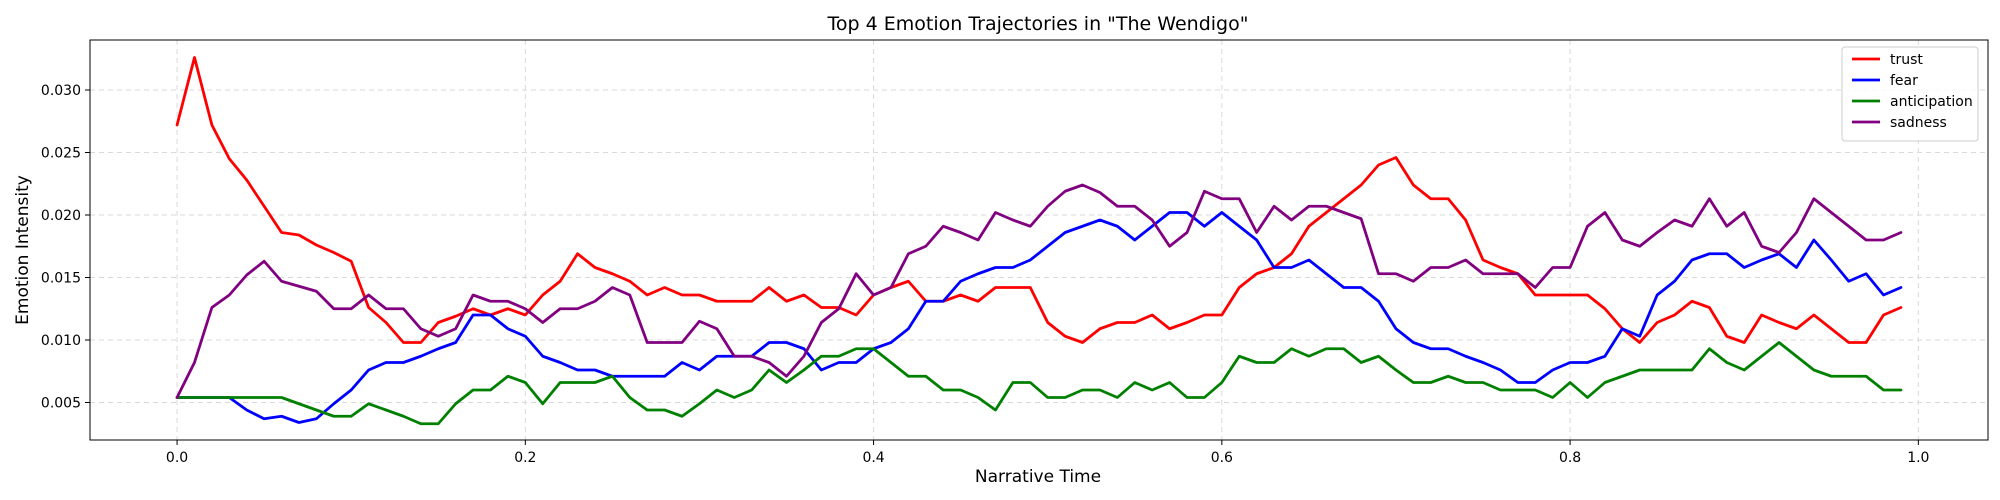 This screenshot has width=2000, height=500. Describe the element at coordinates (525, 458) in the screenshot. I see `x-tick-label: 0.2` at that location.